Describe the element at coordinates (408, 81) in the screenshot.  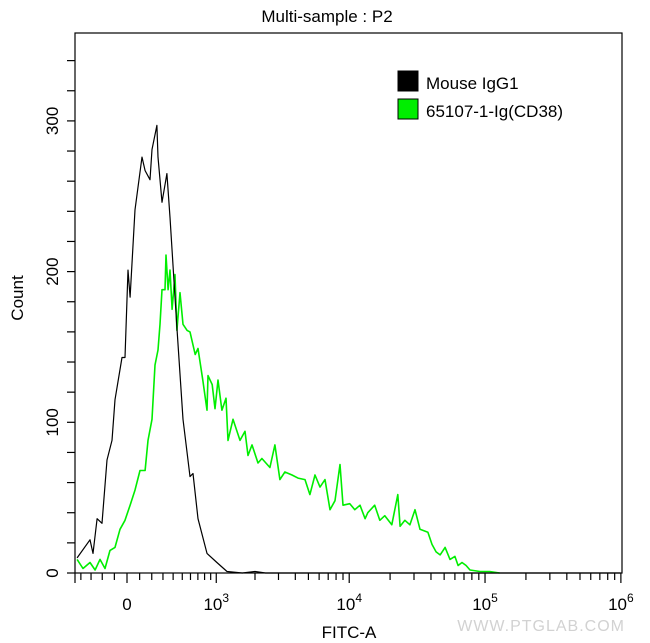
I see `legend-swatch-mouse-igg1` at that location.